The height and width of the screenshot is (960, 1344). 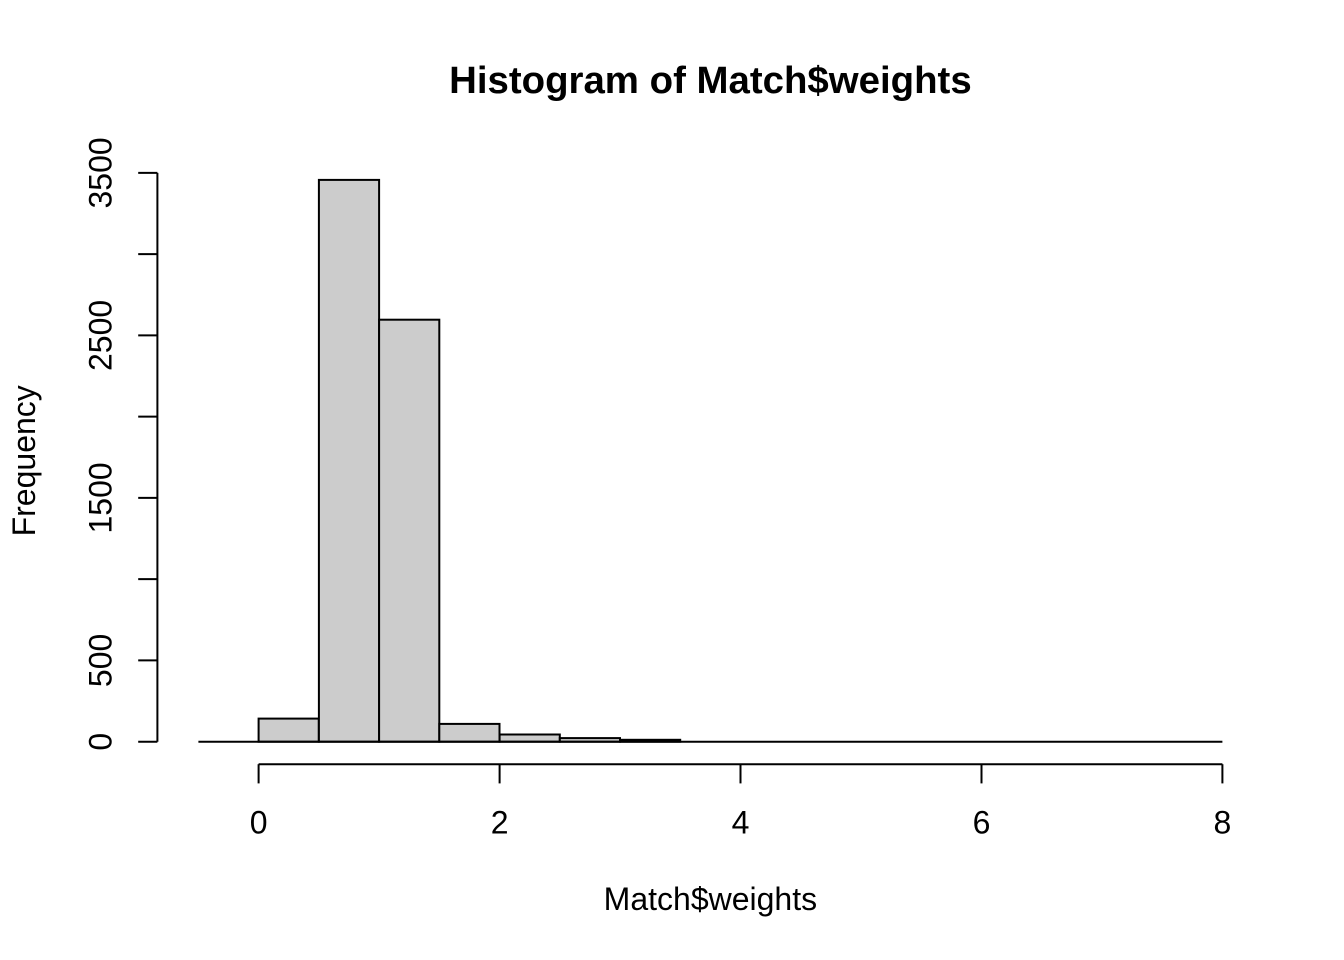 I want to click on svg-text: Frequency, so click(x=24, y=460).